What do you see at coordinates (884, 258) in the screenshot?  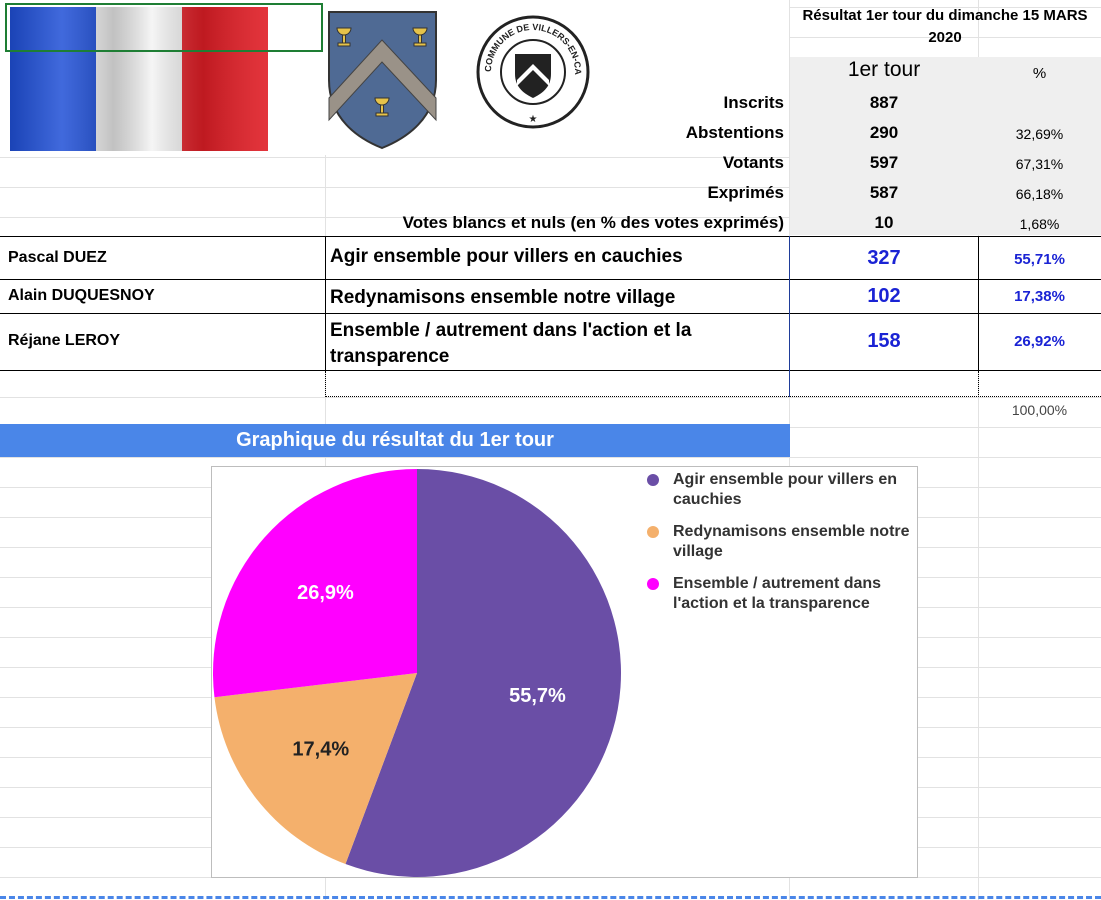 I see `candidate-votes: 327` at bounding box center [884, 258].